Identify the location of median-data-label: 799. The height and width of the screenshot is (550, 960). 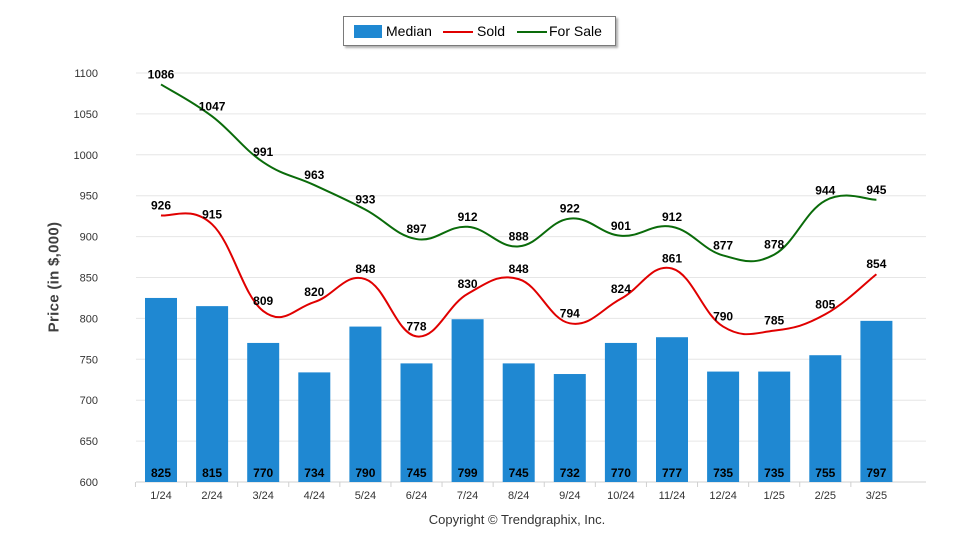
(468, 473).